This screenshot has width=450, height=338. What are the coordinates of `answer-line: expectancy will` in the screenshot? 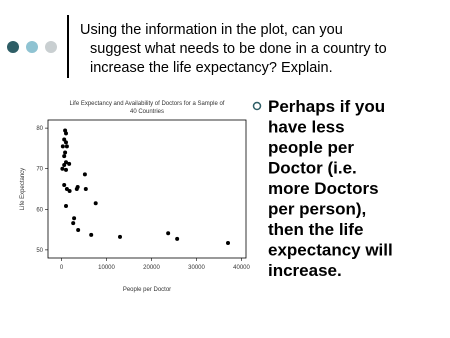 It's located at (330, 250).